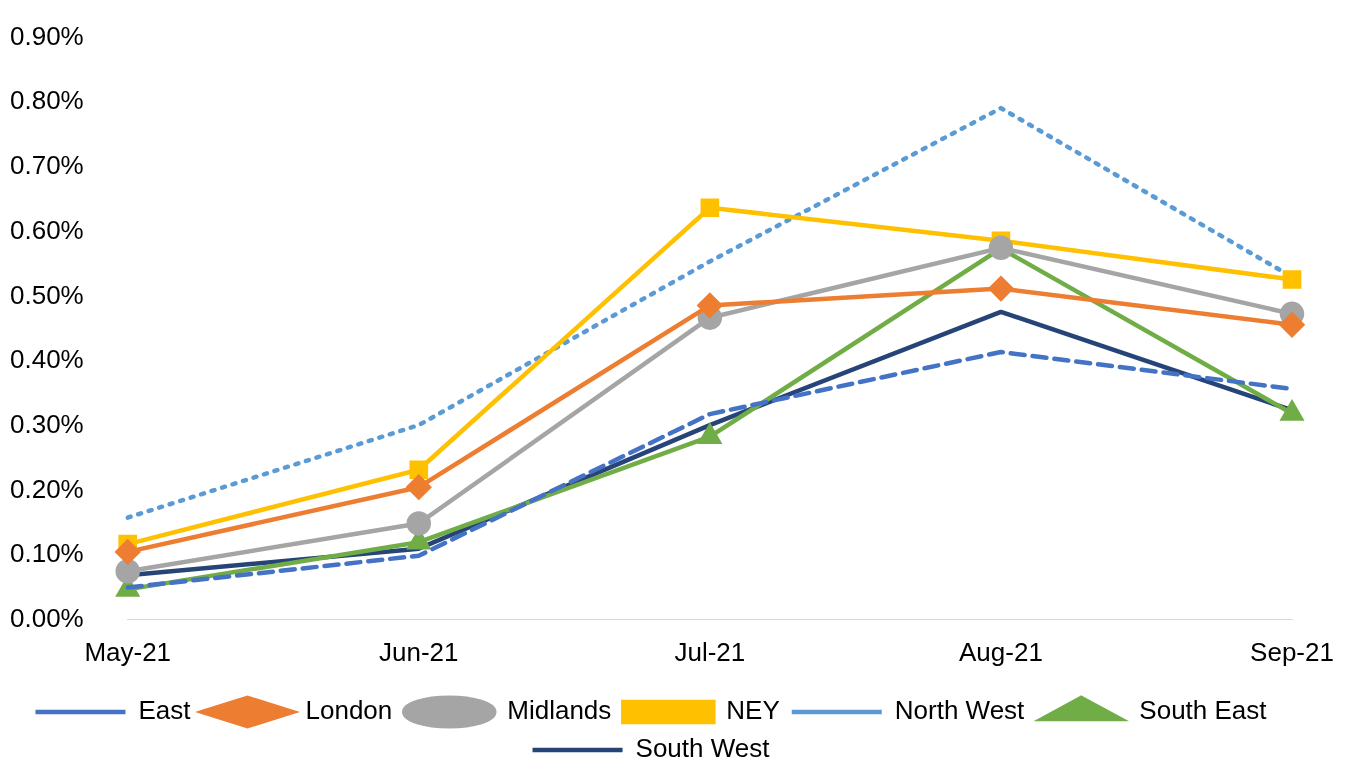  What do you see at coordinates (1203, 710) in the screenshot?
I see `legend-label: South East` at bounding box center [1203, 710].